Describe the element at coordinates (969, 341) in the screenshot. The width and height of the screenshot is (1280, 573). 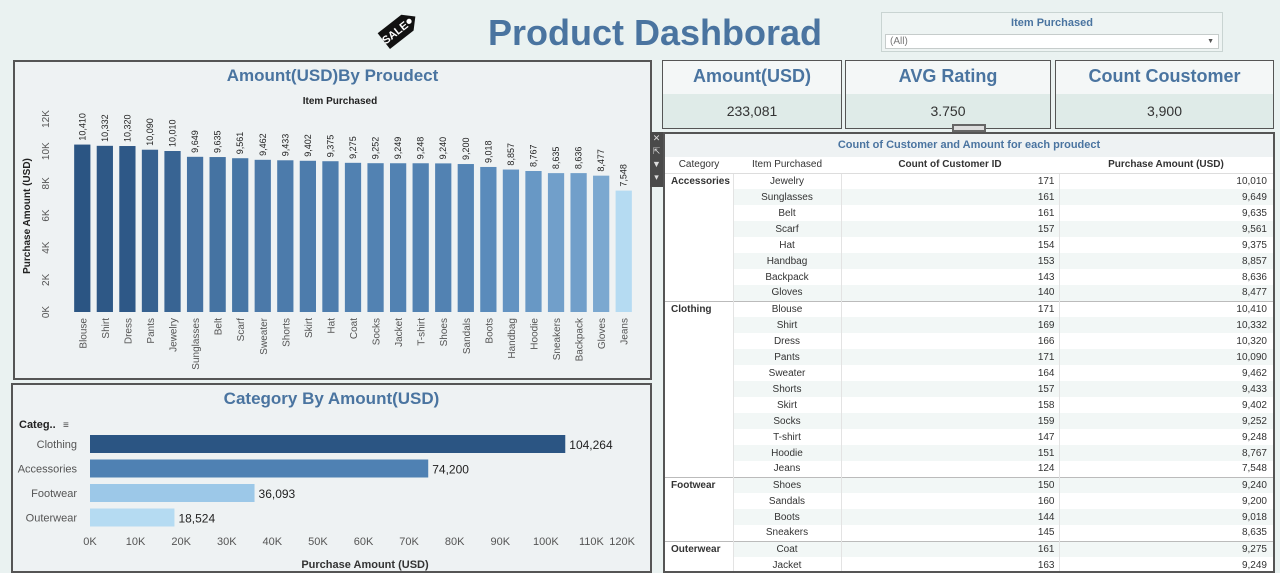
I see `table-row: Dress 166 10,320` at that location.